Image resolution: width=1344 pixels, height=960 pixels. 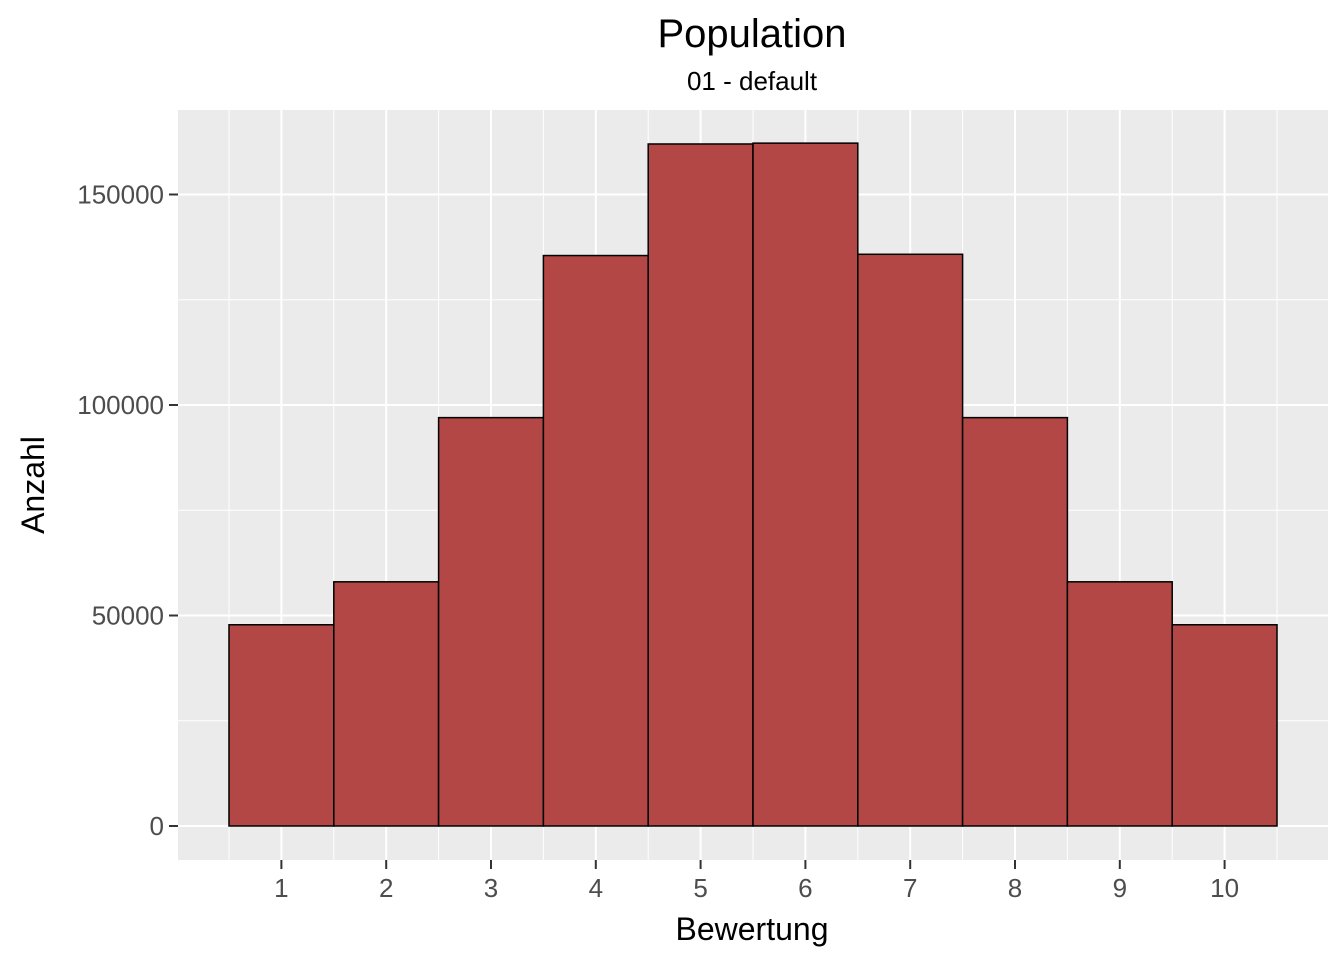 I want to click on y-tick-label: 0, so click(x=157, y=826).